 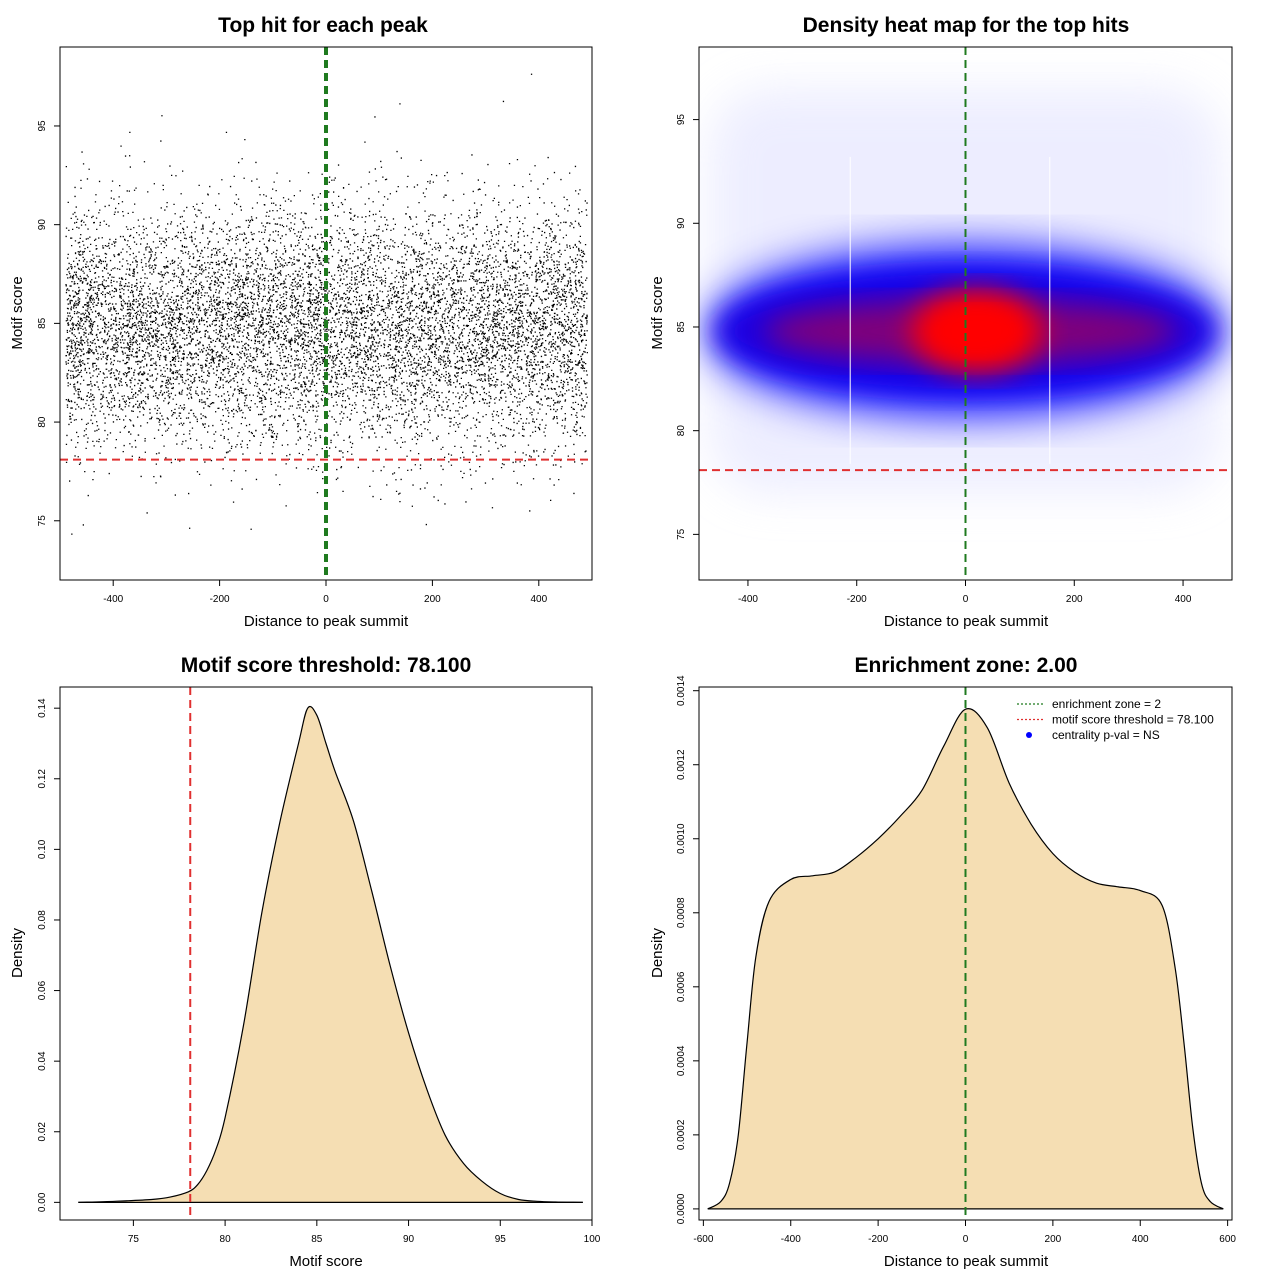 I want to click on legend-entry: enrichment zone = 2, so click(x=1089, y=704).